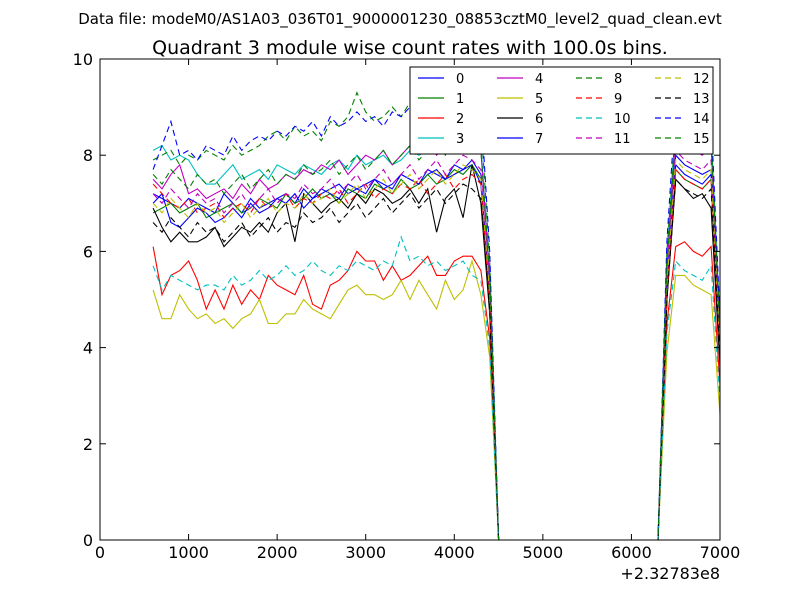  Describe the element at coordinates (701, 79) in the screenshot. I see `legend-label-12: 12` at that location.